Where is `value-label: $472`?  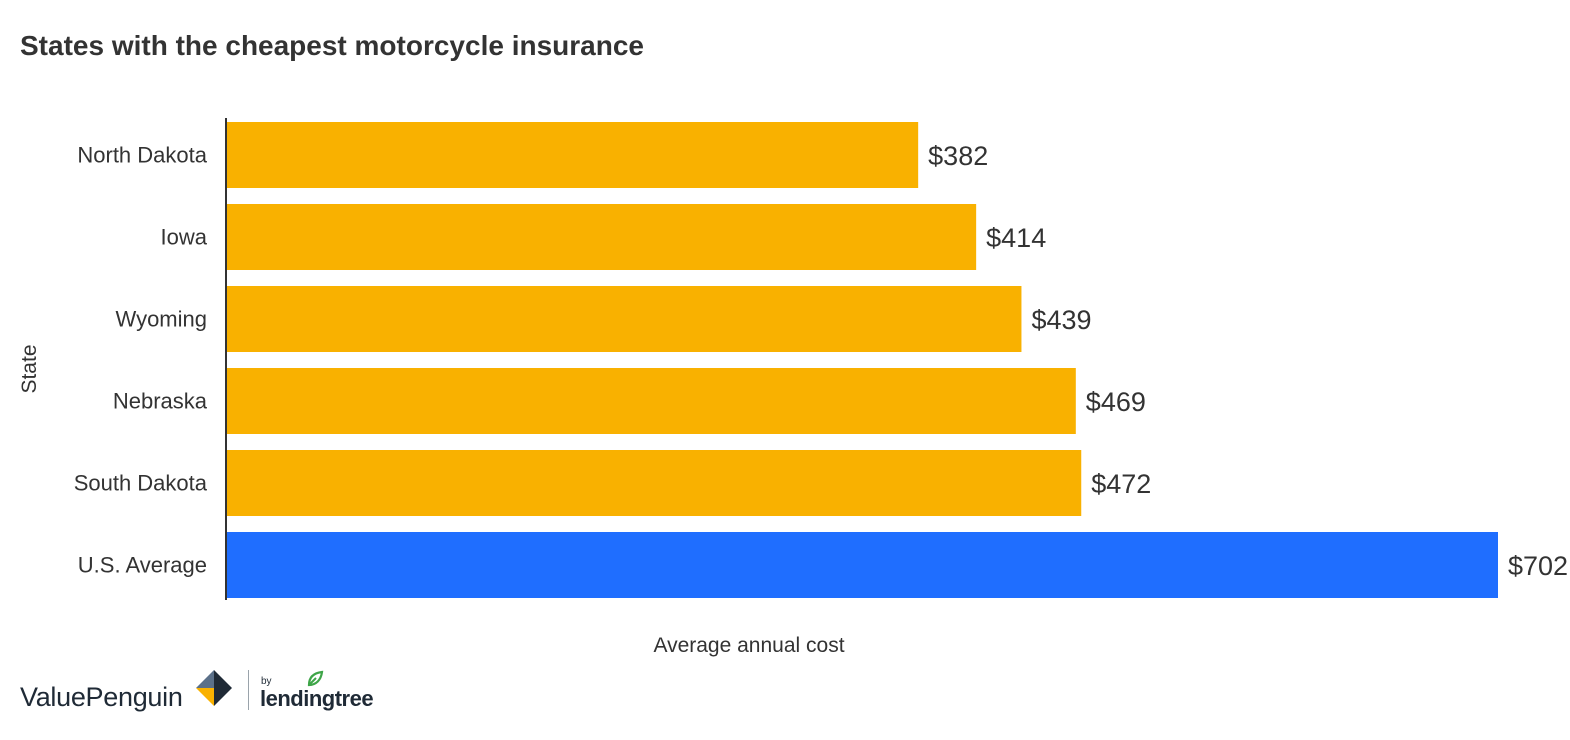 value-label: $472 is located at coordinates (1121, 484).